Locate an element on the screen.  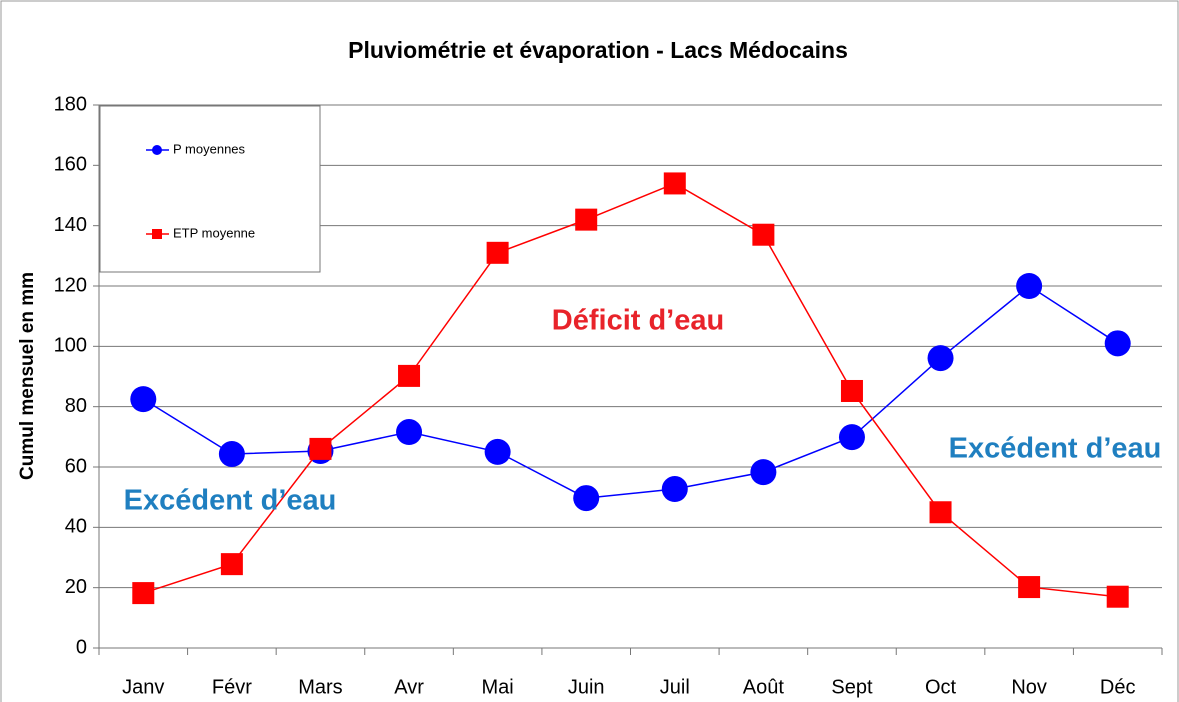
legend-label: P moyennes is located at coordinates (209, 148).